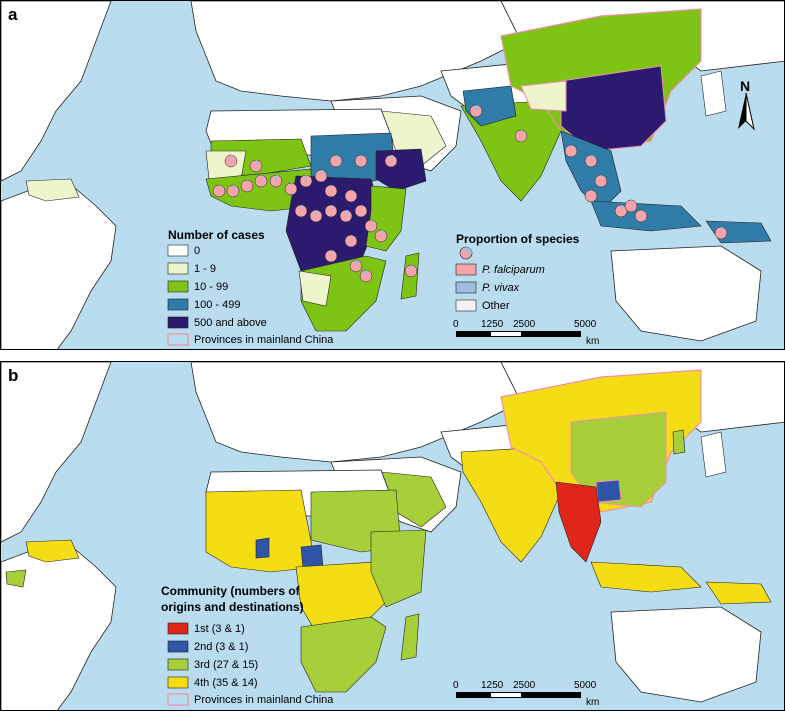 The height and width of the screenshot is (713, 785). Describe the element at coordinates (232, 607) in the screenshot. I see `legend-community-title-2: origins and destinations)` at that location.